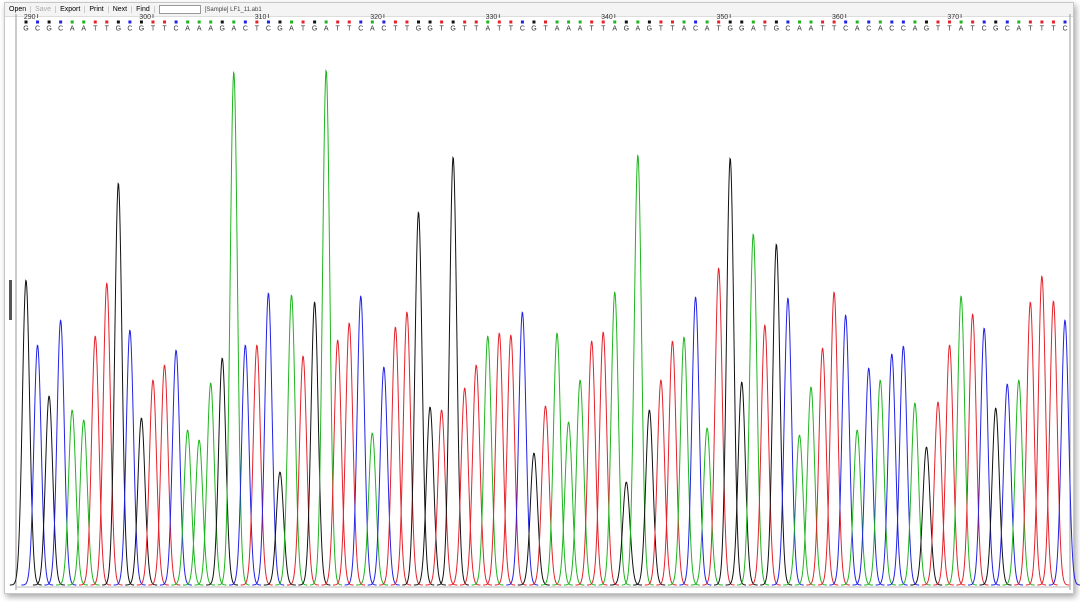  Describe the element at coordinates (71, 9) in the screenshot. I see `toolbar-button: Export` at that location.